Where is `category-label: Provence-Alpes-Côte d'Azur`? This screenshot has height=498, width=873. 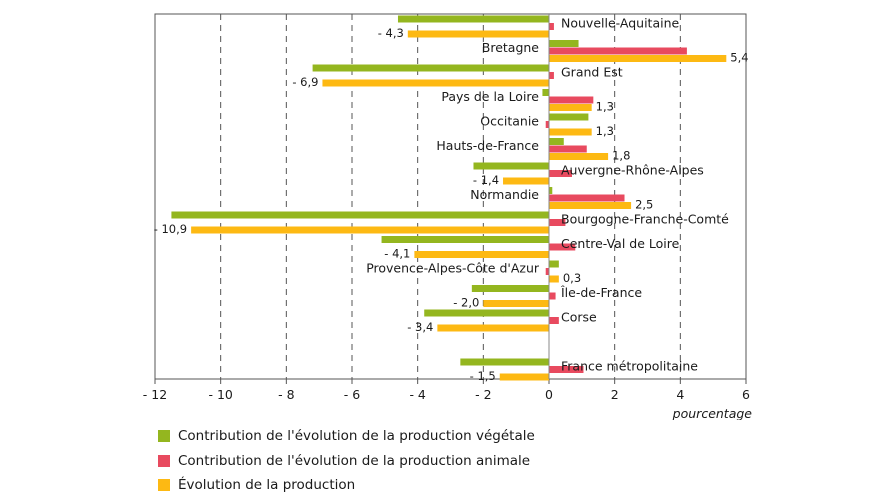 category-label: Provence-Alpes-Côte d'Azur is located at coordinates (453, 268).